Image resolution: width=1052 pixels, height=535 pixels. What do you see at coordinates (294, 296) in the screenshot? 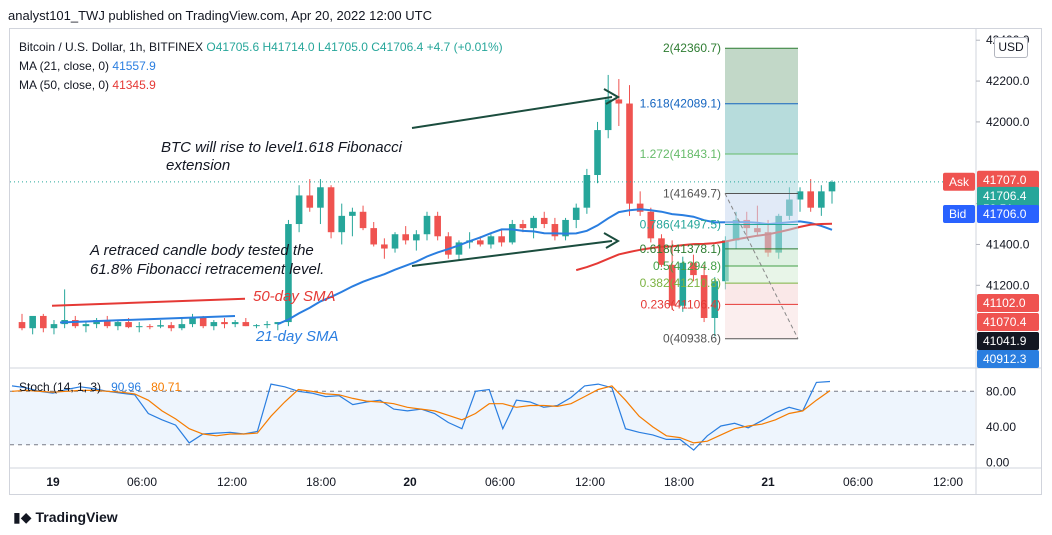
I see `annotation-50-day-sma: 50-day SMA` at bounding box center [294, 296].